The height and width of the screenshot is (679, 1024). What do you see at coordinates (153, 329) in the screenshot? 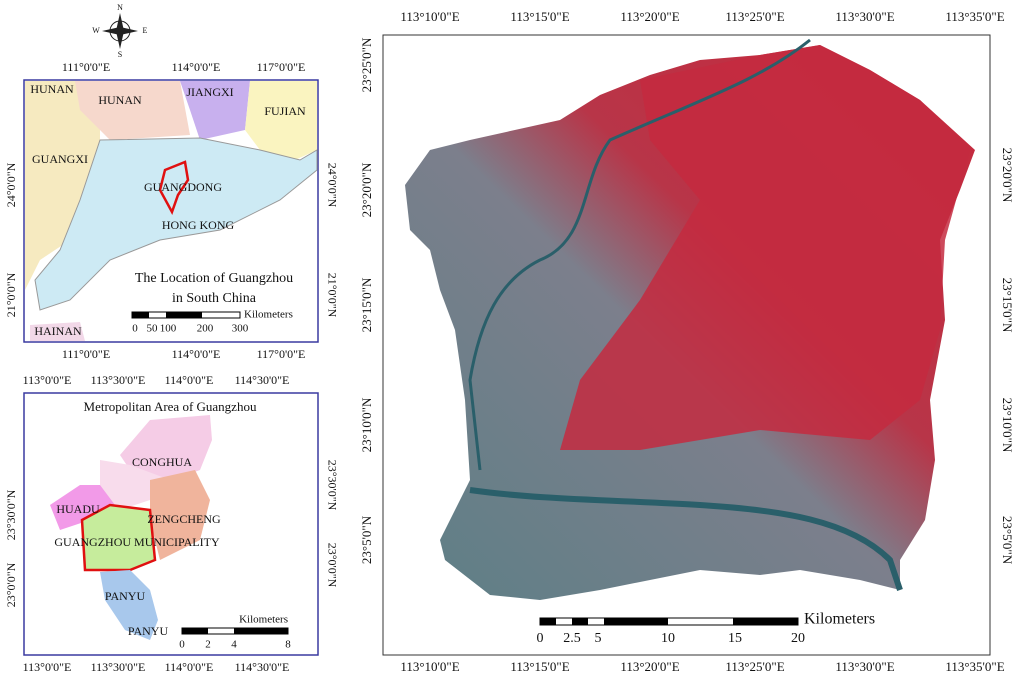
I see `scale-label: 50` at bounding box center [153, 329].